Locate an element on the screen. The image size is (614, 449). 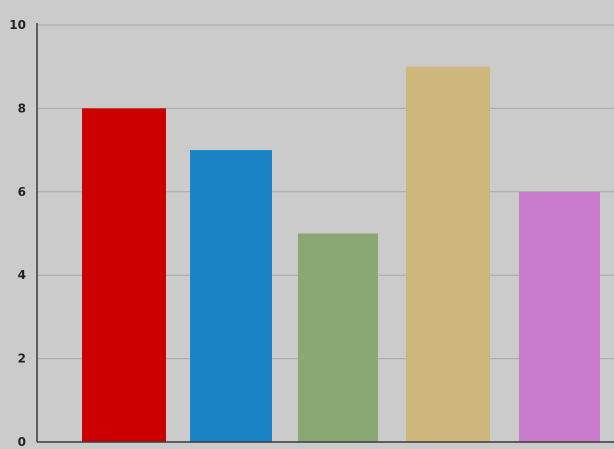
y-tick-label-0: 0 is located at coordinates (22, 442).